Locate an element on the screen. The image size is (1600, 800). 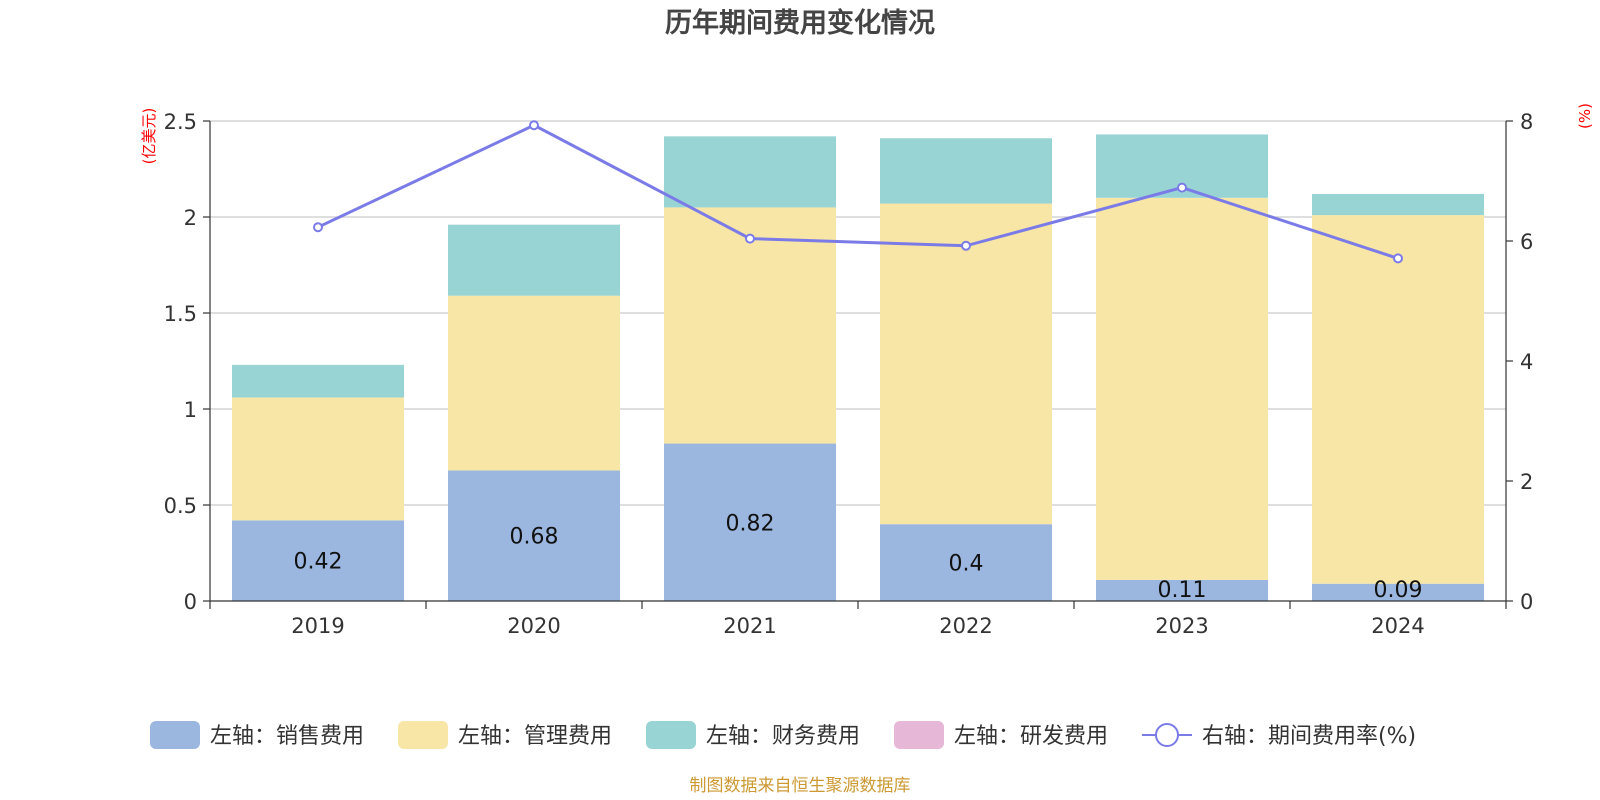
bar-data-label: 0.68 is located at coordinates (534, 537).